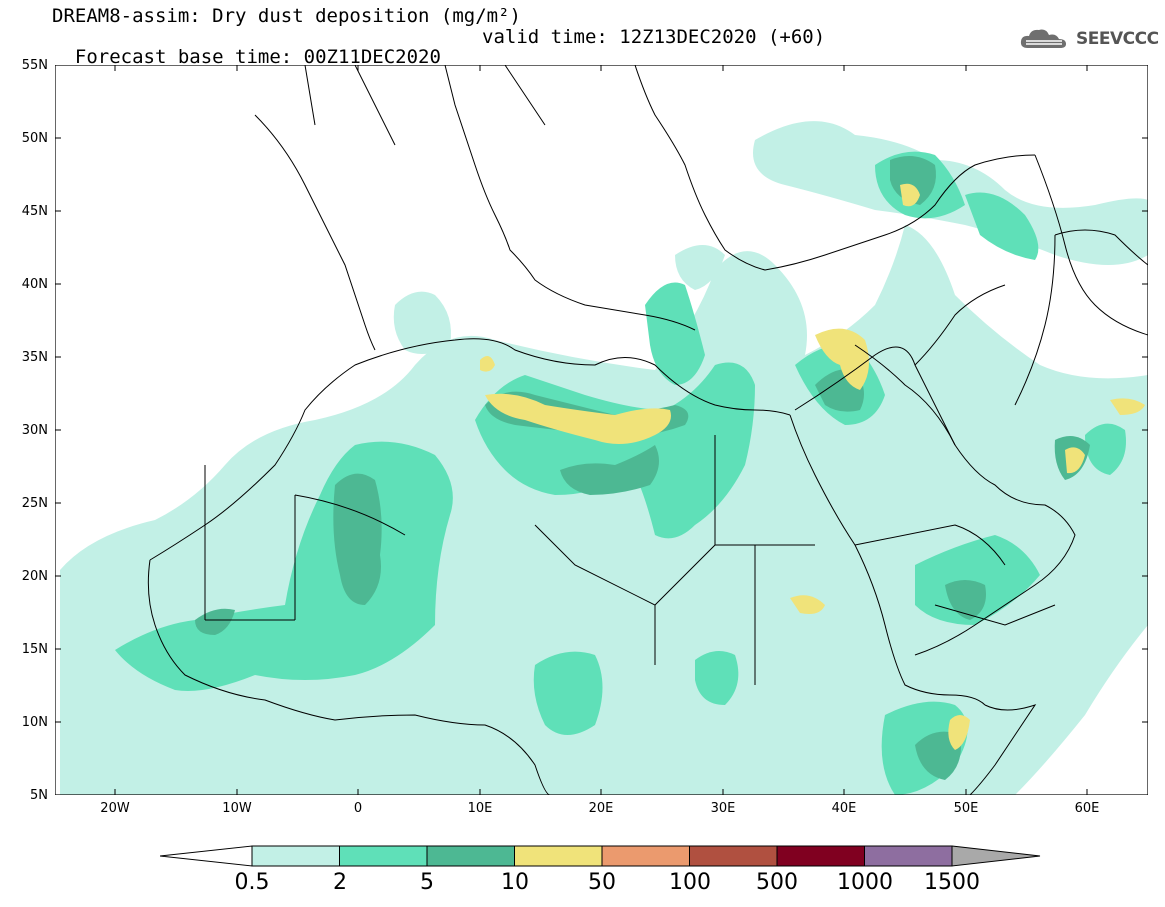 This screenshot has width=1165, height=907. I want to click on valid-time-label: valid time: 12Z13DEC2020 (+60), so click(654, 37).